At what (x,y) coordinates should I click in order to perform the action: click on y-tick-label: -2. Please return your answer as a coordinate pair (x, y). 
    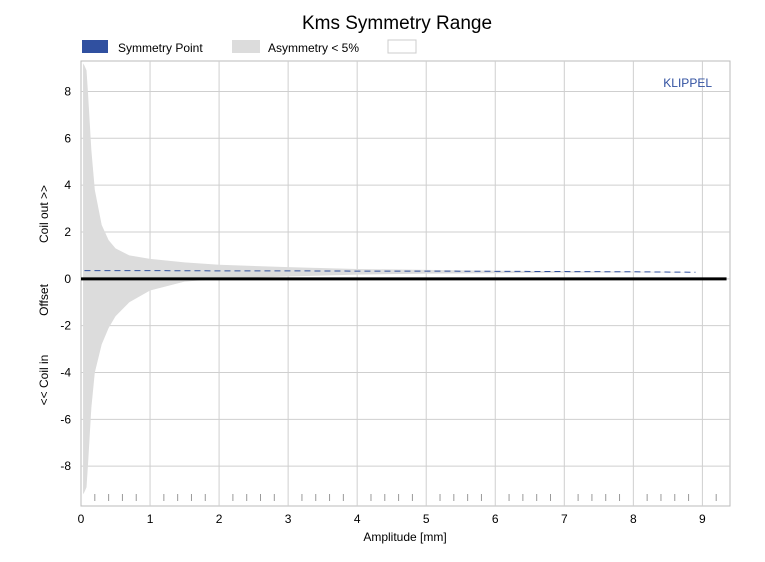
    Looking at the image, I should click on (65, 326).